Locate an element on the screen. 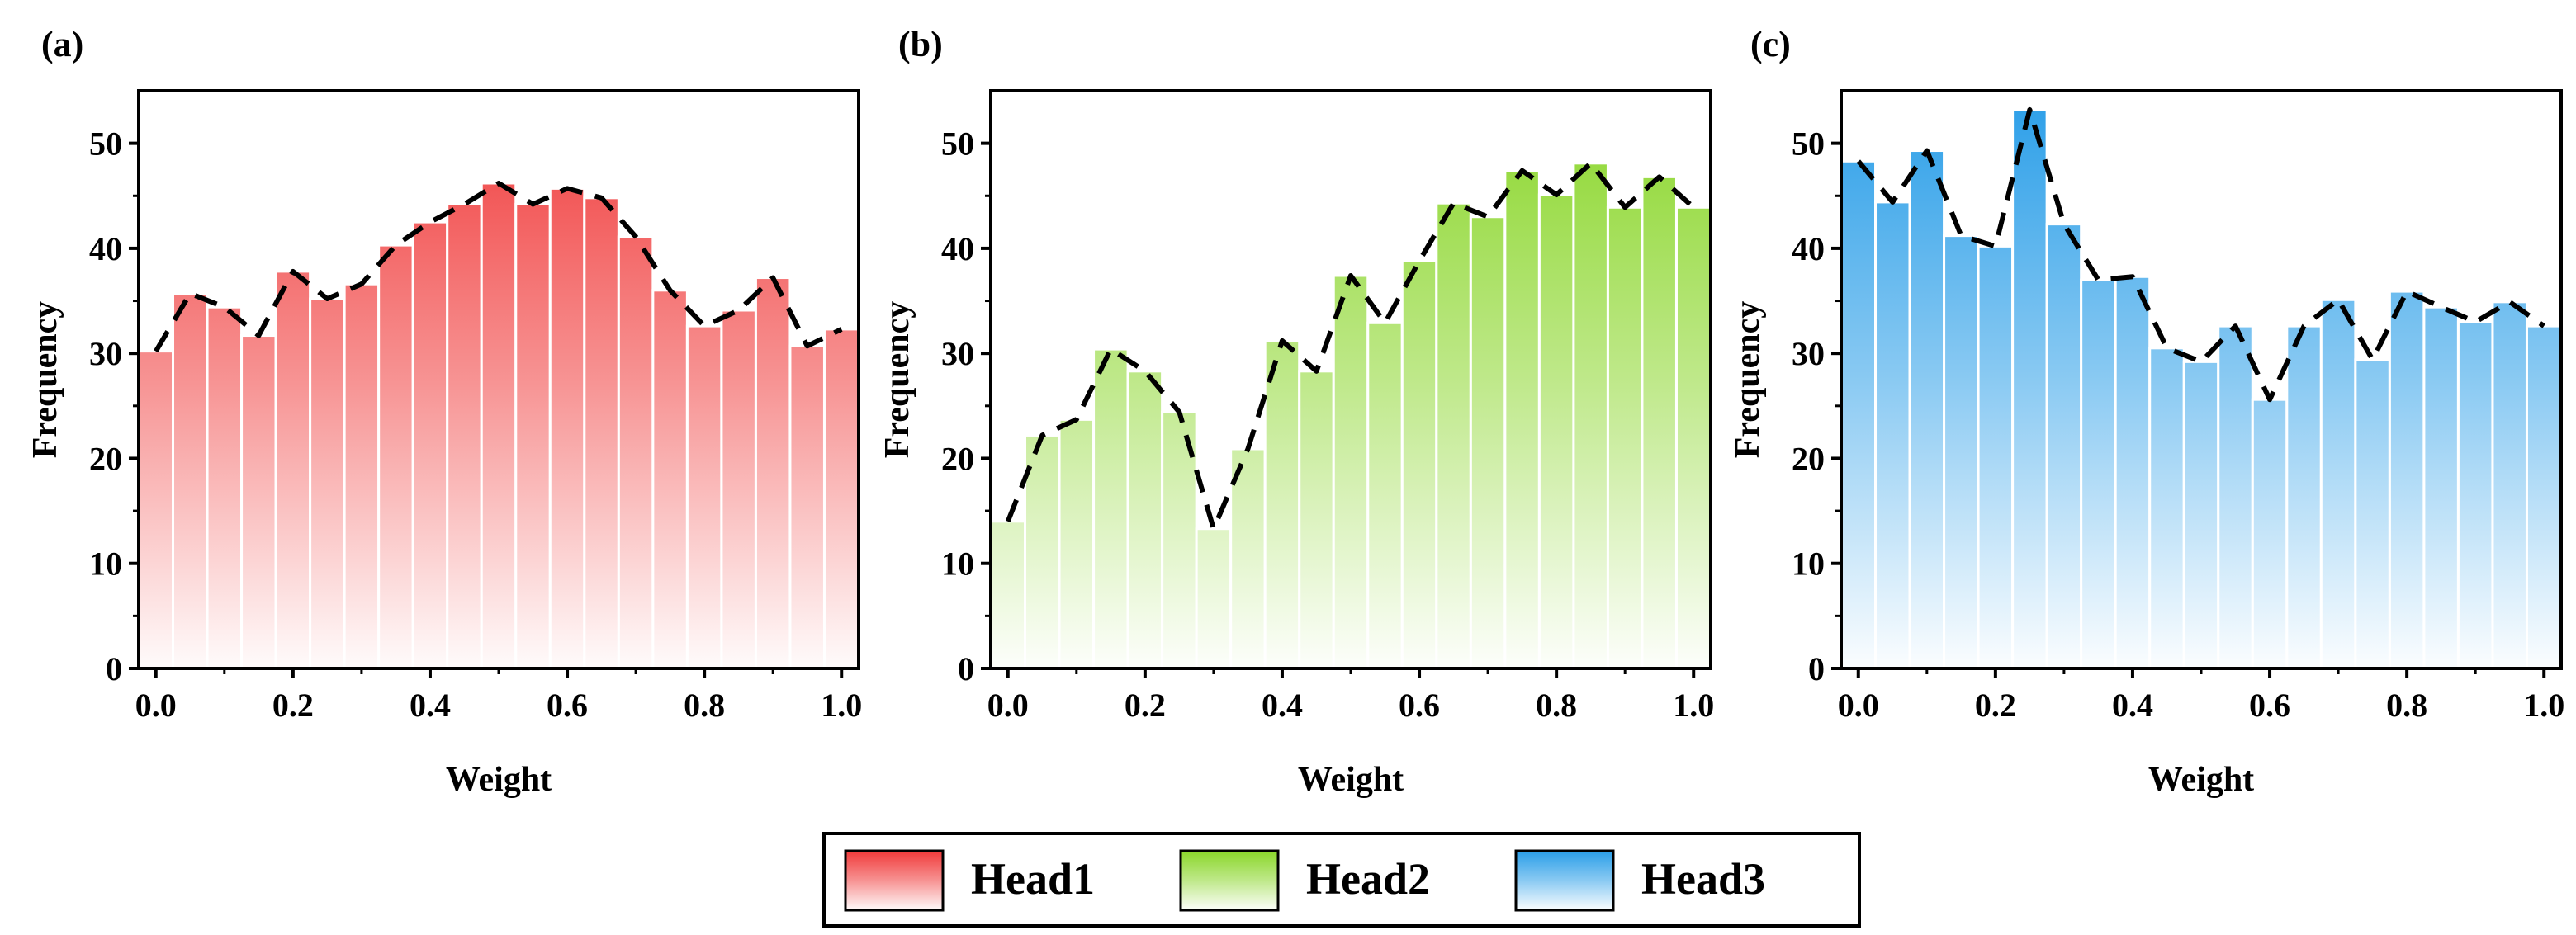 This screenshot has width=2576, height=935. panel-label: (a) is located at coordinates (62, 44).